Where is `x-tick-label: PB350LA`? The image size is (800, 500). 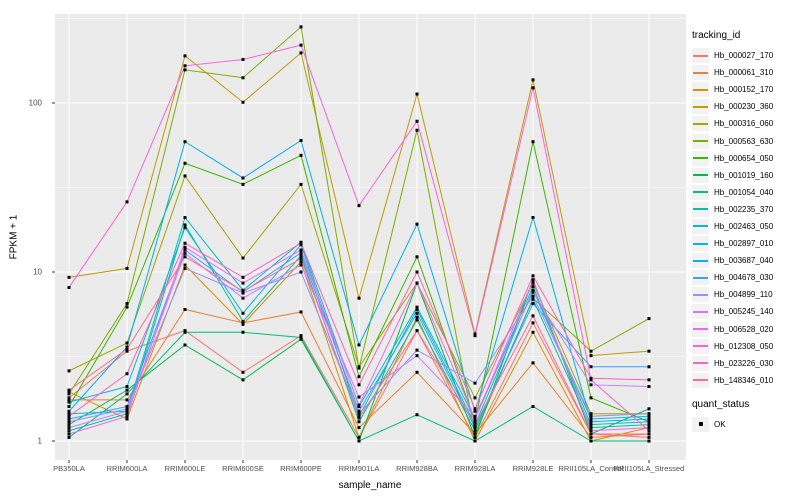
x-tick-label: PB350LA is located at coordinates (69, 468).